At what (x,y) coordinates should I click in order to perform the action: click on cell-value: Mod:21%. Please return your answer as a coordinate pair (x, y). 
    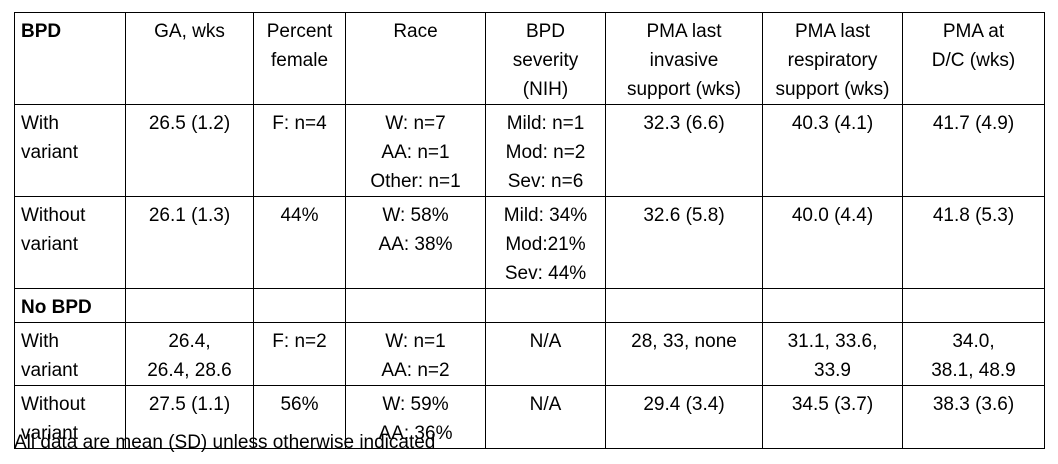
    Looking at the image, I should click on (545, 244).